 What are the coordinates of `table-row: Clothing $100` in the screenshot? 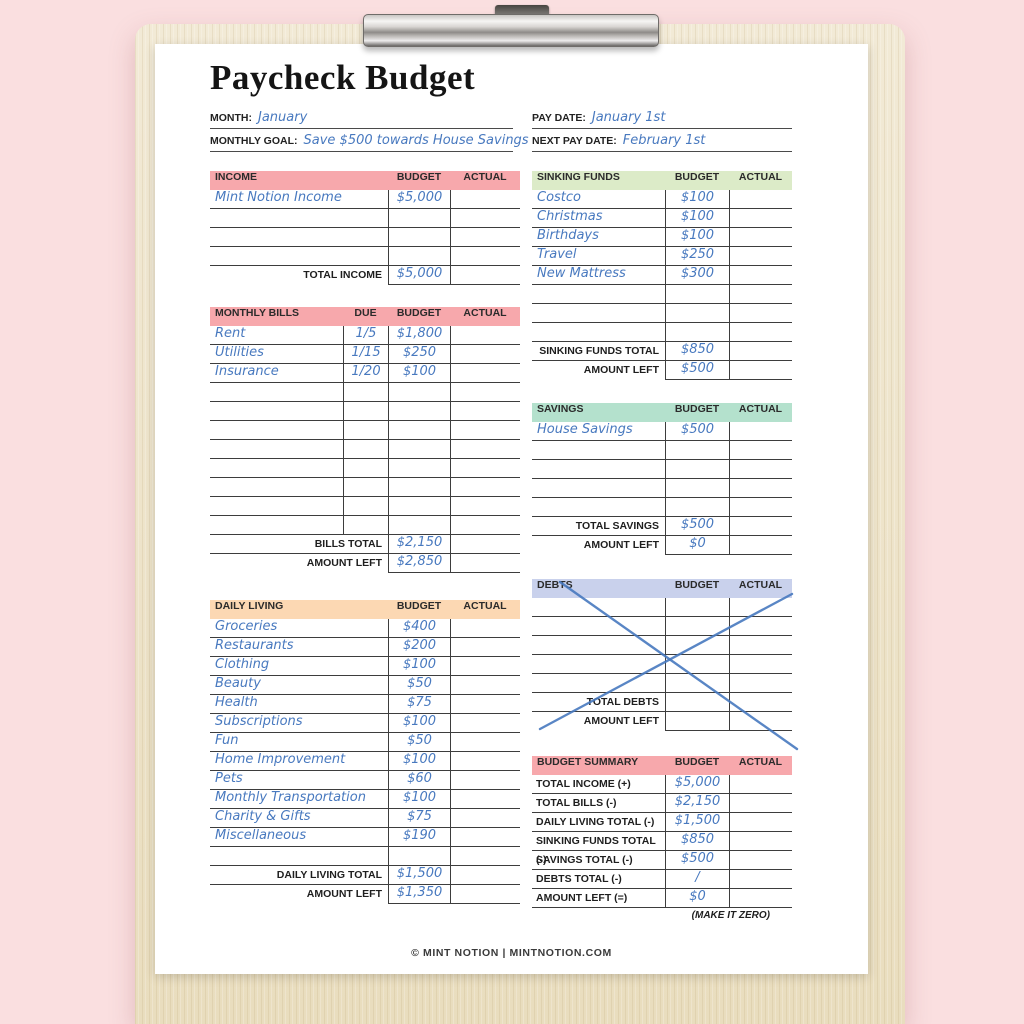 It's located at (365, 666).